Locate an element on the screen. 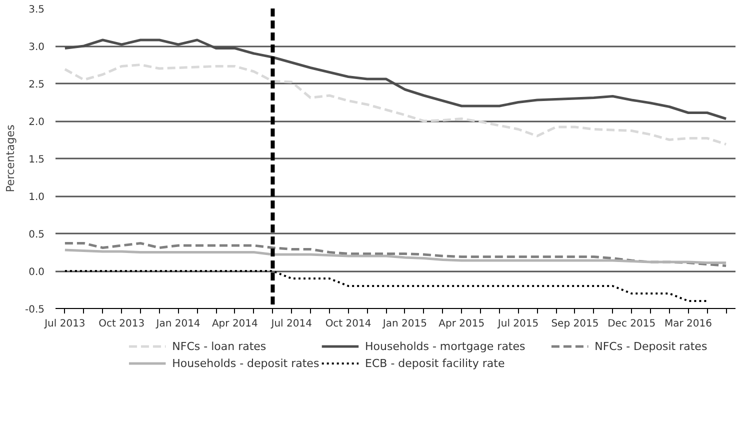 The image size is (748, 437). y-tick-label: 2.5 is located at coordinates (36, 85).